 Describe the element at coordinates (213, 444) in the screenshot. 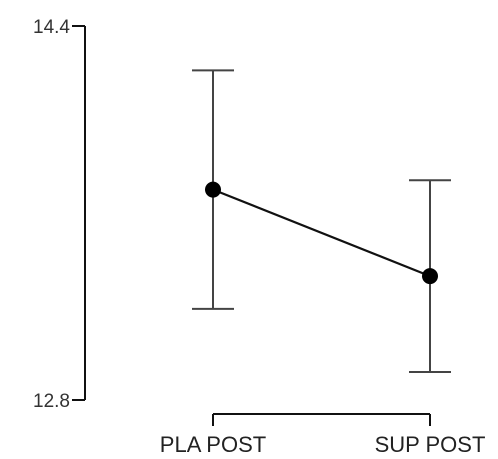

I see `x-category-label-pla-post: PLA POST` at that location.